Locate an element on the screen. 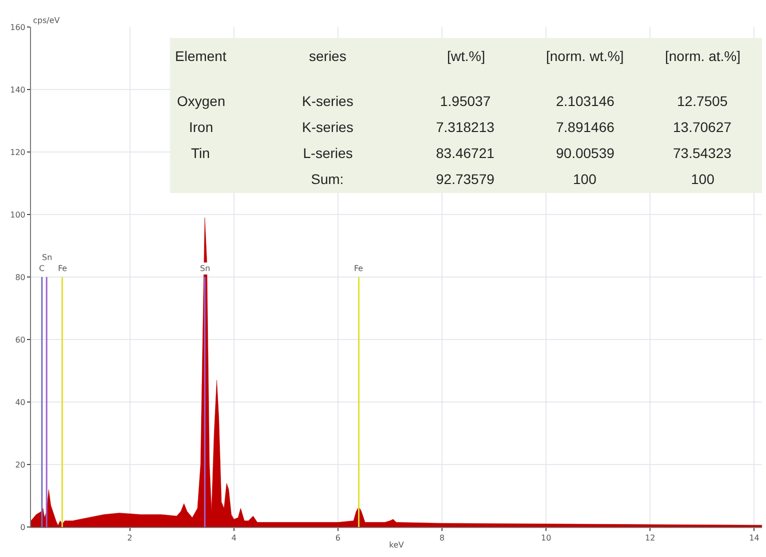 The width and height of the screenshot is (766, 557). annotation: Tin is located at coordinates (200, 153).